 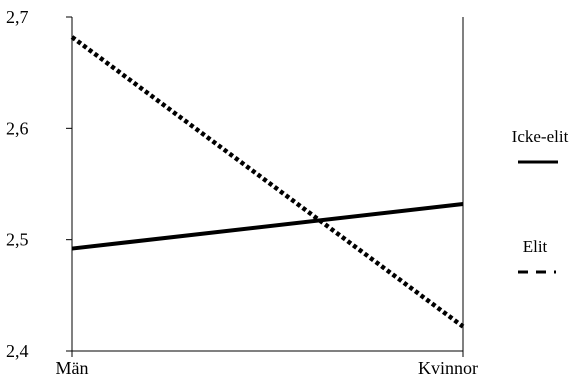 I want to click on legend-label: Elit, so click(x=535, y=246).